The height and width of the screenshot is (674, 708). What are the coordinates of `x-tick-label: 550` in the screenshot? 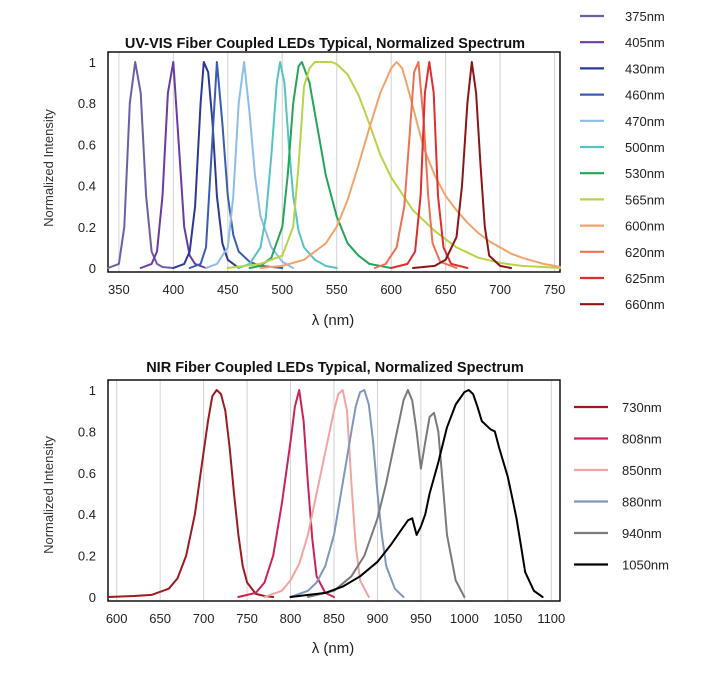 It's located at (337, 289).